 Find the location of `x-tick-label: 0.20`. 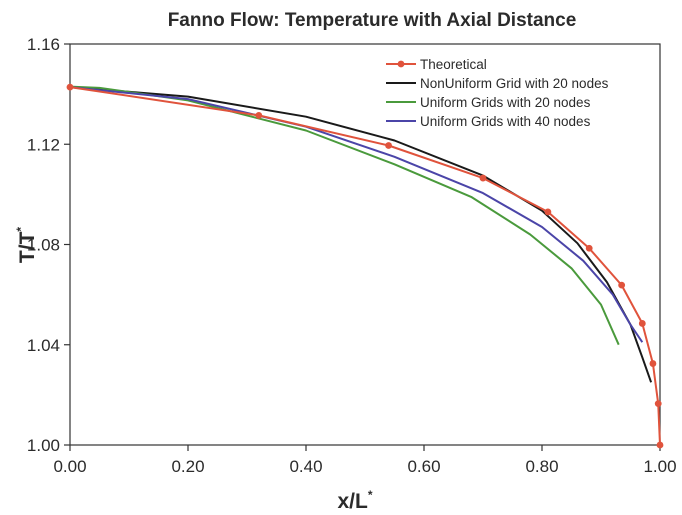

x-tick-label: 0.20 is located at coordinates (187, 466).